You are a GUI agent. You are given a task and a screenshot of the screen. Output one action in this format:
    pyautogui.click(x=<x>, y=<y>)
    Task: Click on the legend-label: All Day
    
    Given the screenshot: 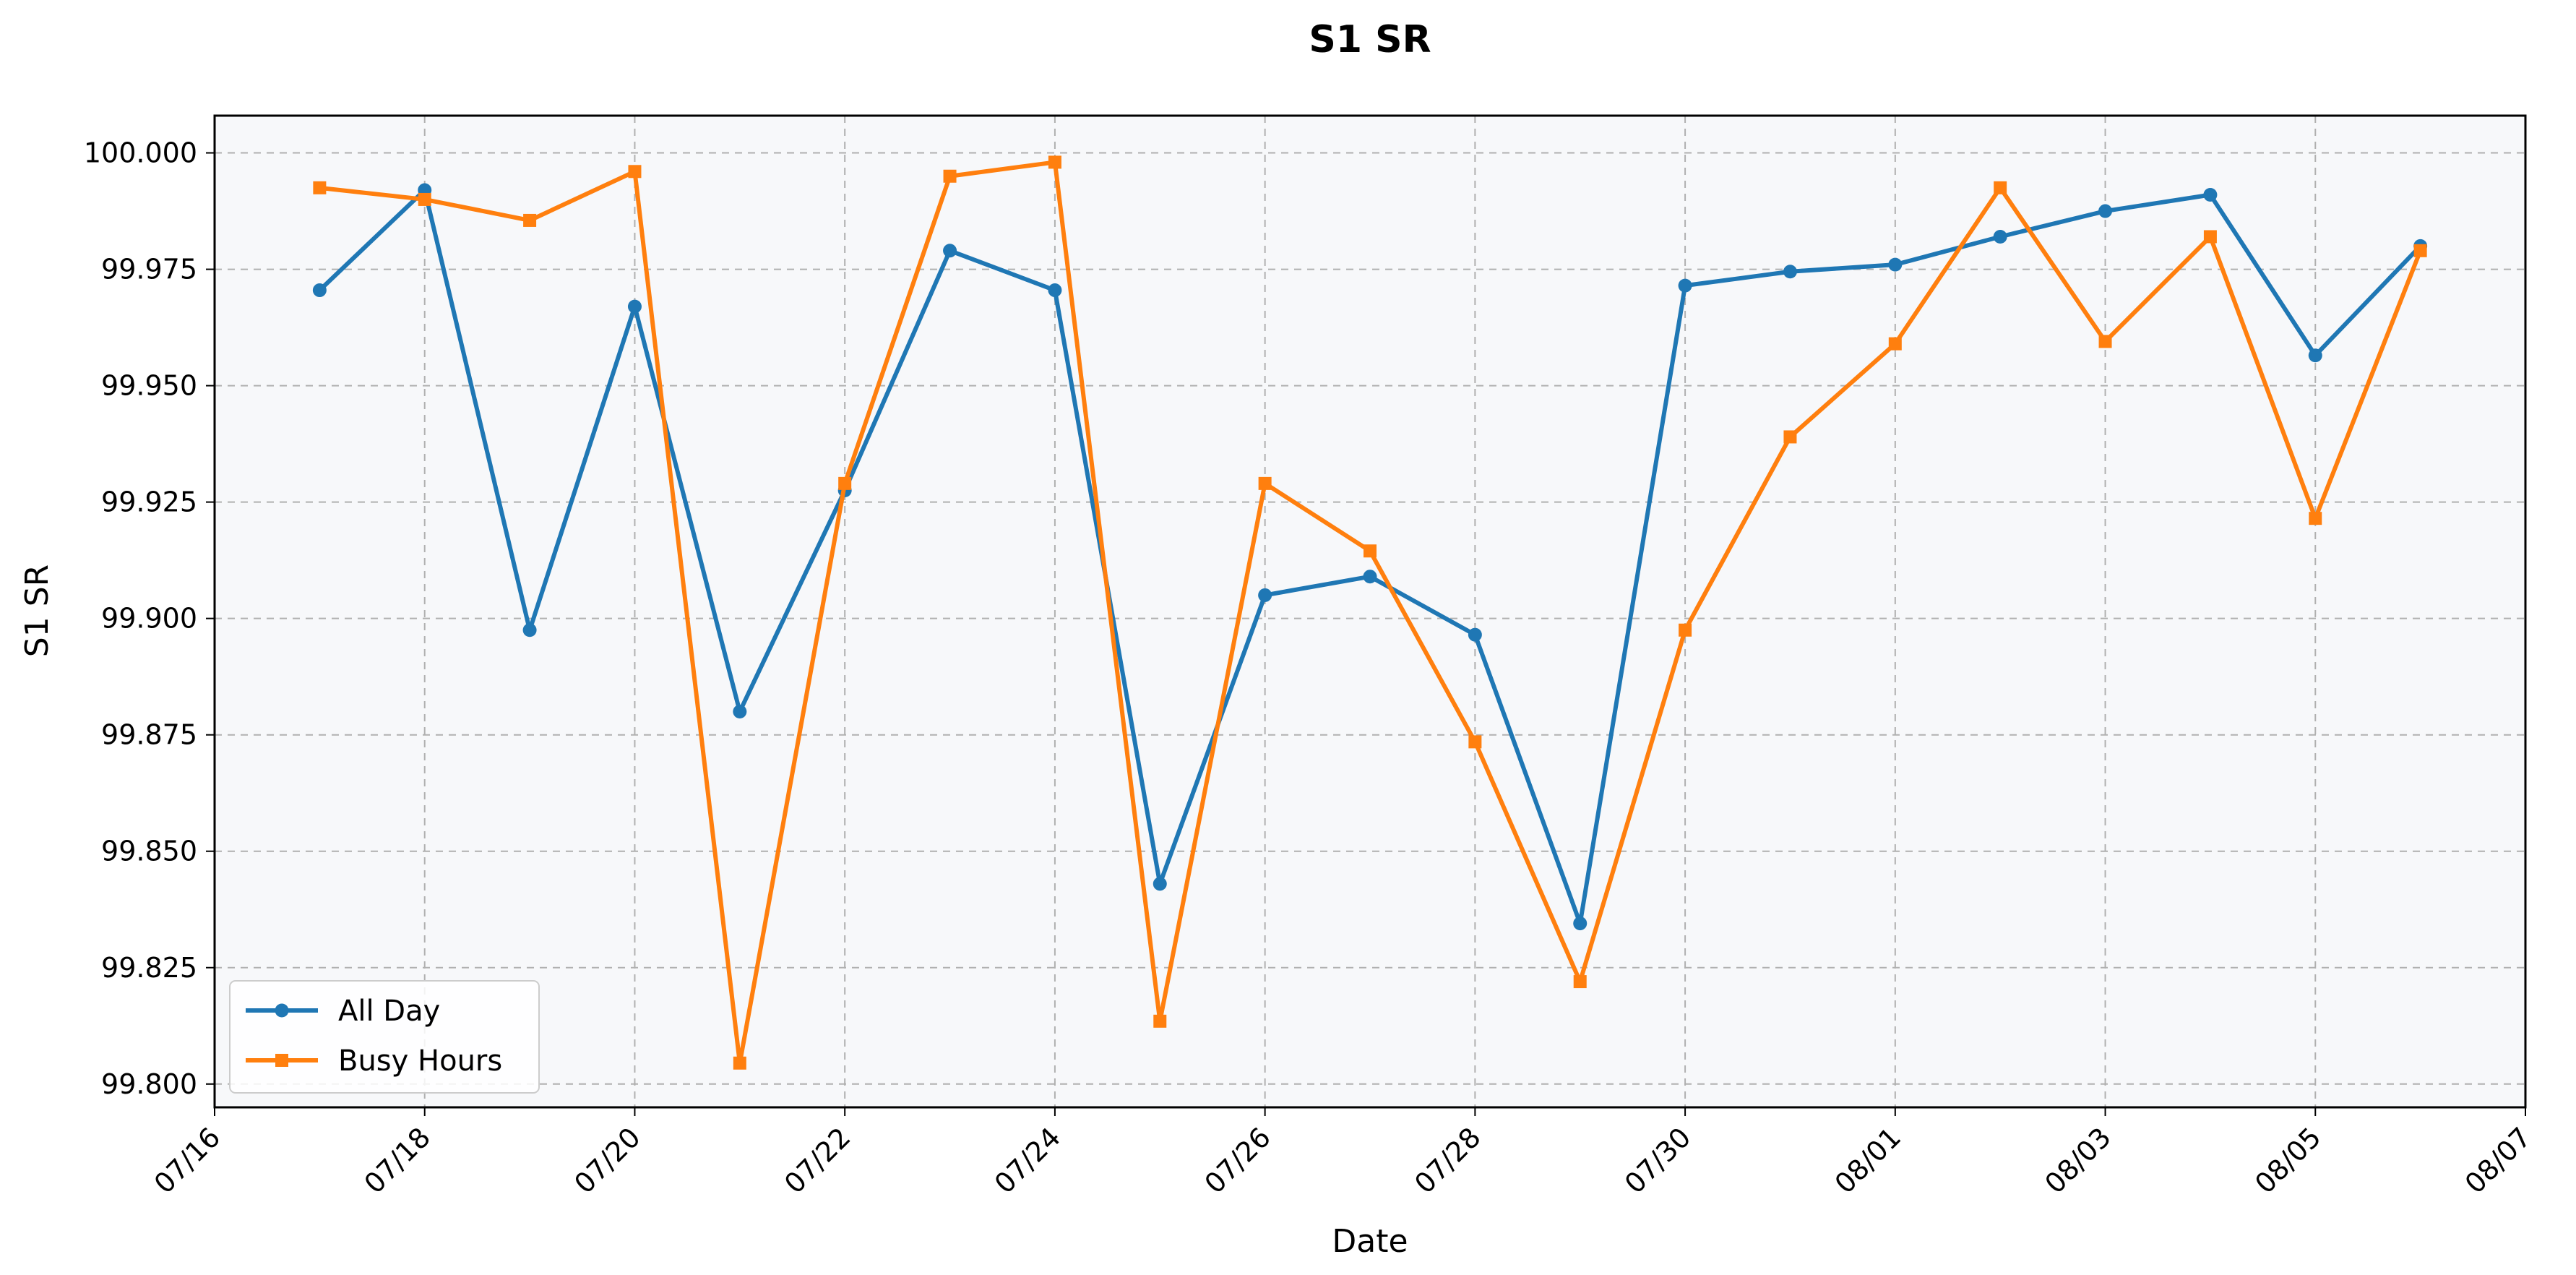 What is the action you would take?
    pyautogui.click(x=389, y=1011)
    